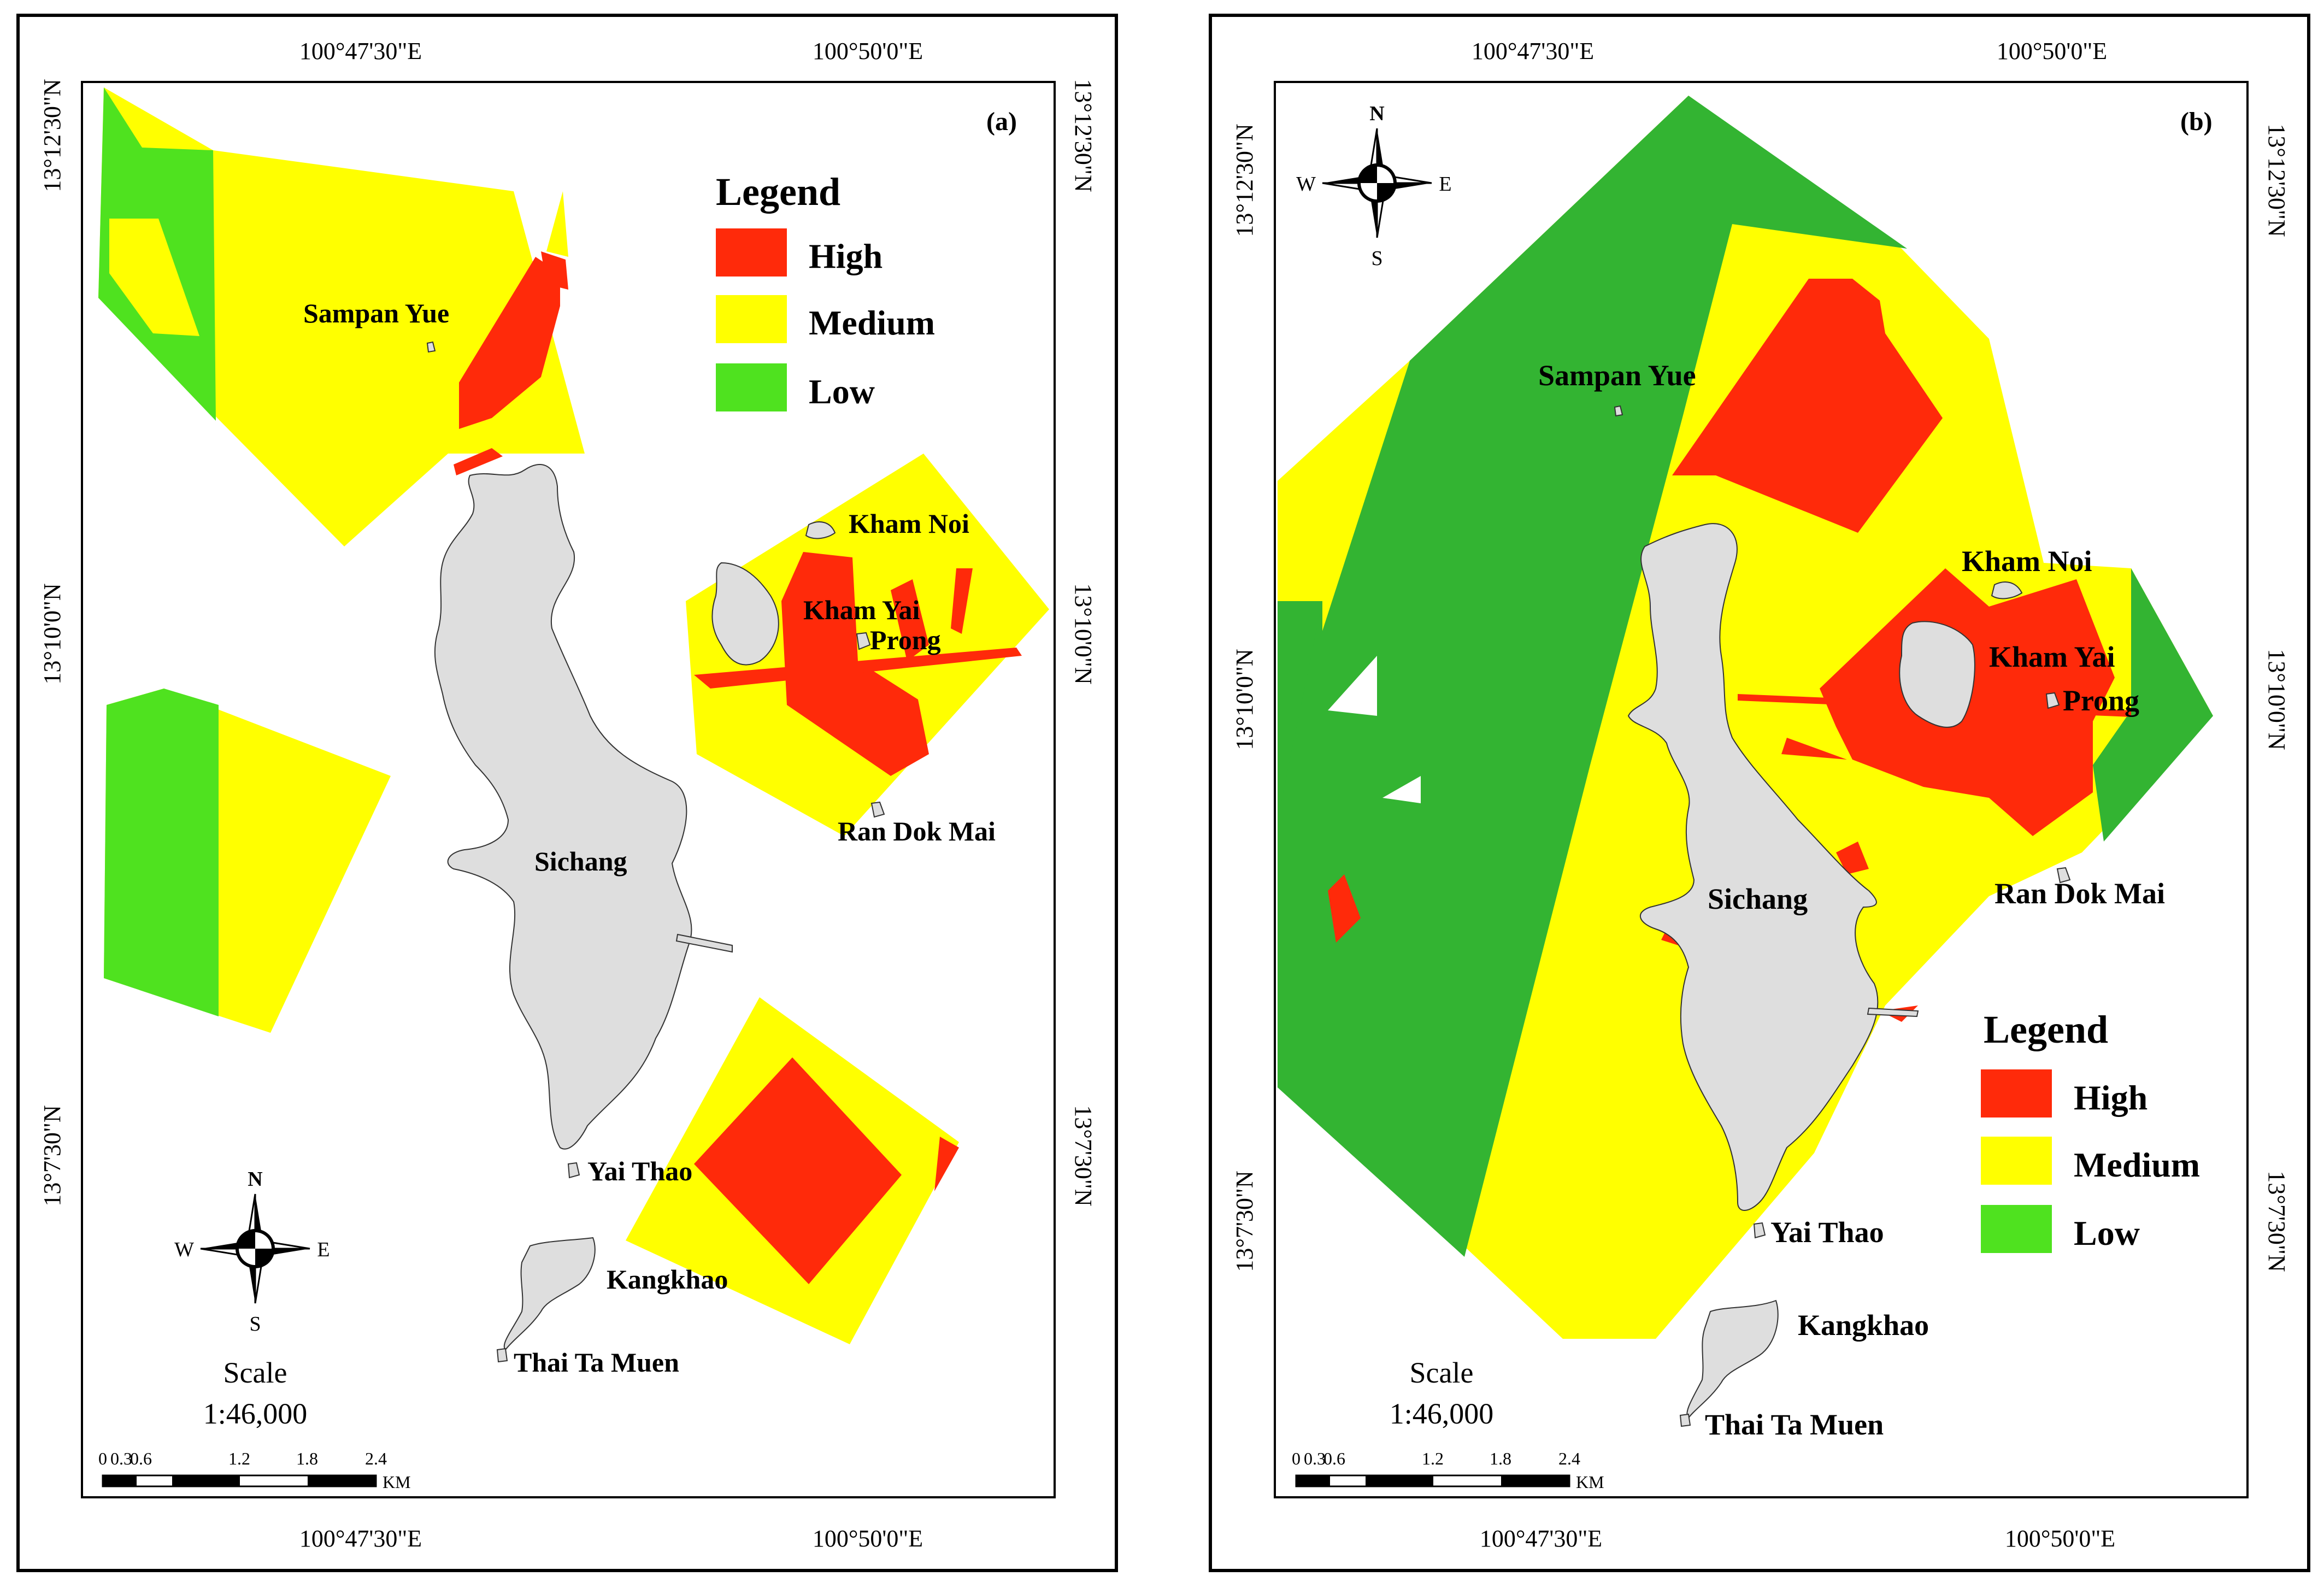 The width and height of the screenshot is (2324, 1588). I want to click on islands-a, so click(655, 852).